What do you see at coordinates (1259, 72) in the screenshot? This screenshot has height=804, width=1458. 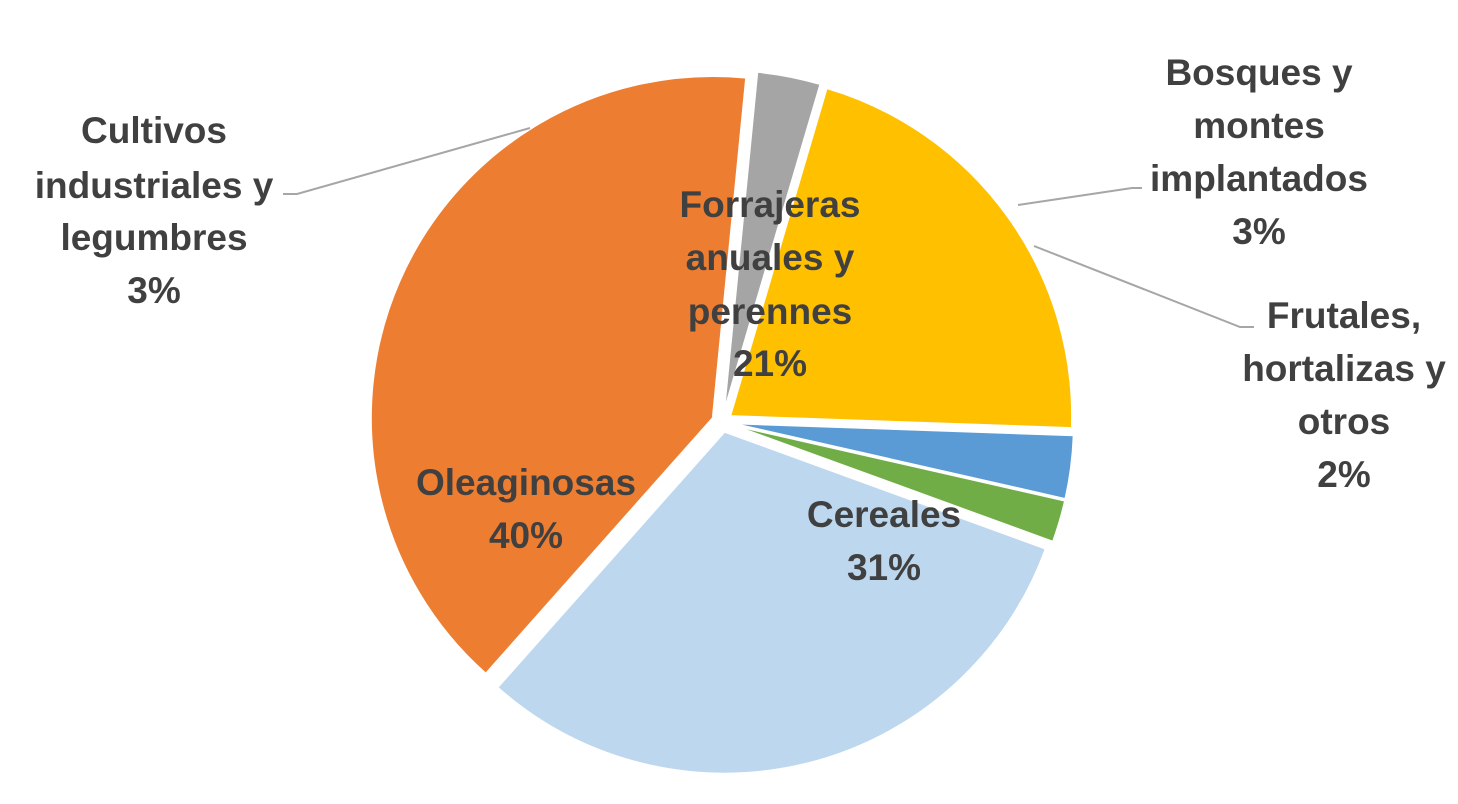 I see `label-bosques-line-1: Bosques y` at bounding box center [1259, 72].